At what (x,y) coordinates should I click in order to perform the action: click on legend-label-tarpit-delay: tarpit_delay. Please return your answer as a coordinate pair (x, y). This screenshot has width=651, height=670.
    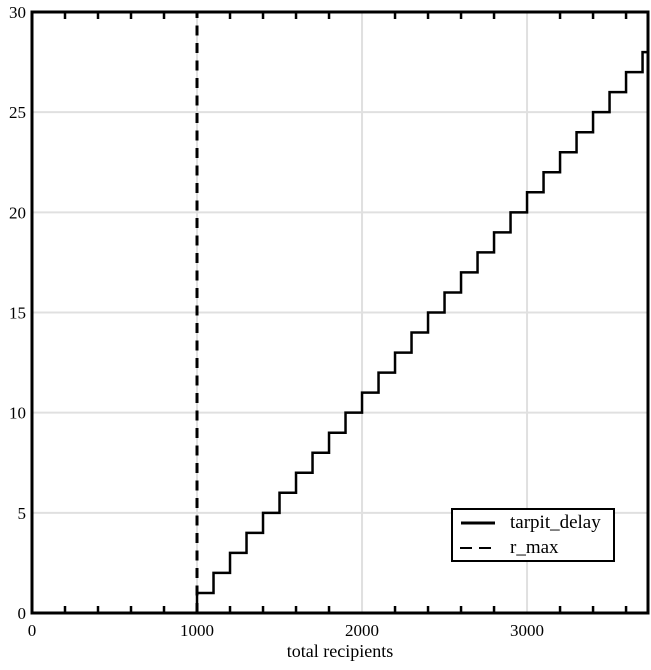
    Looking at the image, I should click on (555, 522).